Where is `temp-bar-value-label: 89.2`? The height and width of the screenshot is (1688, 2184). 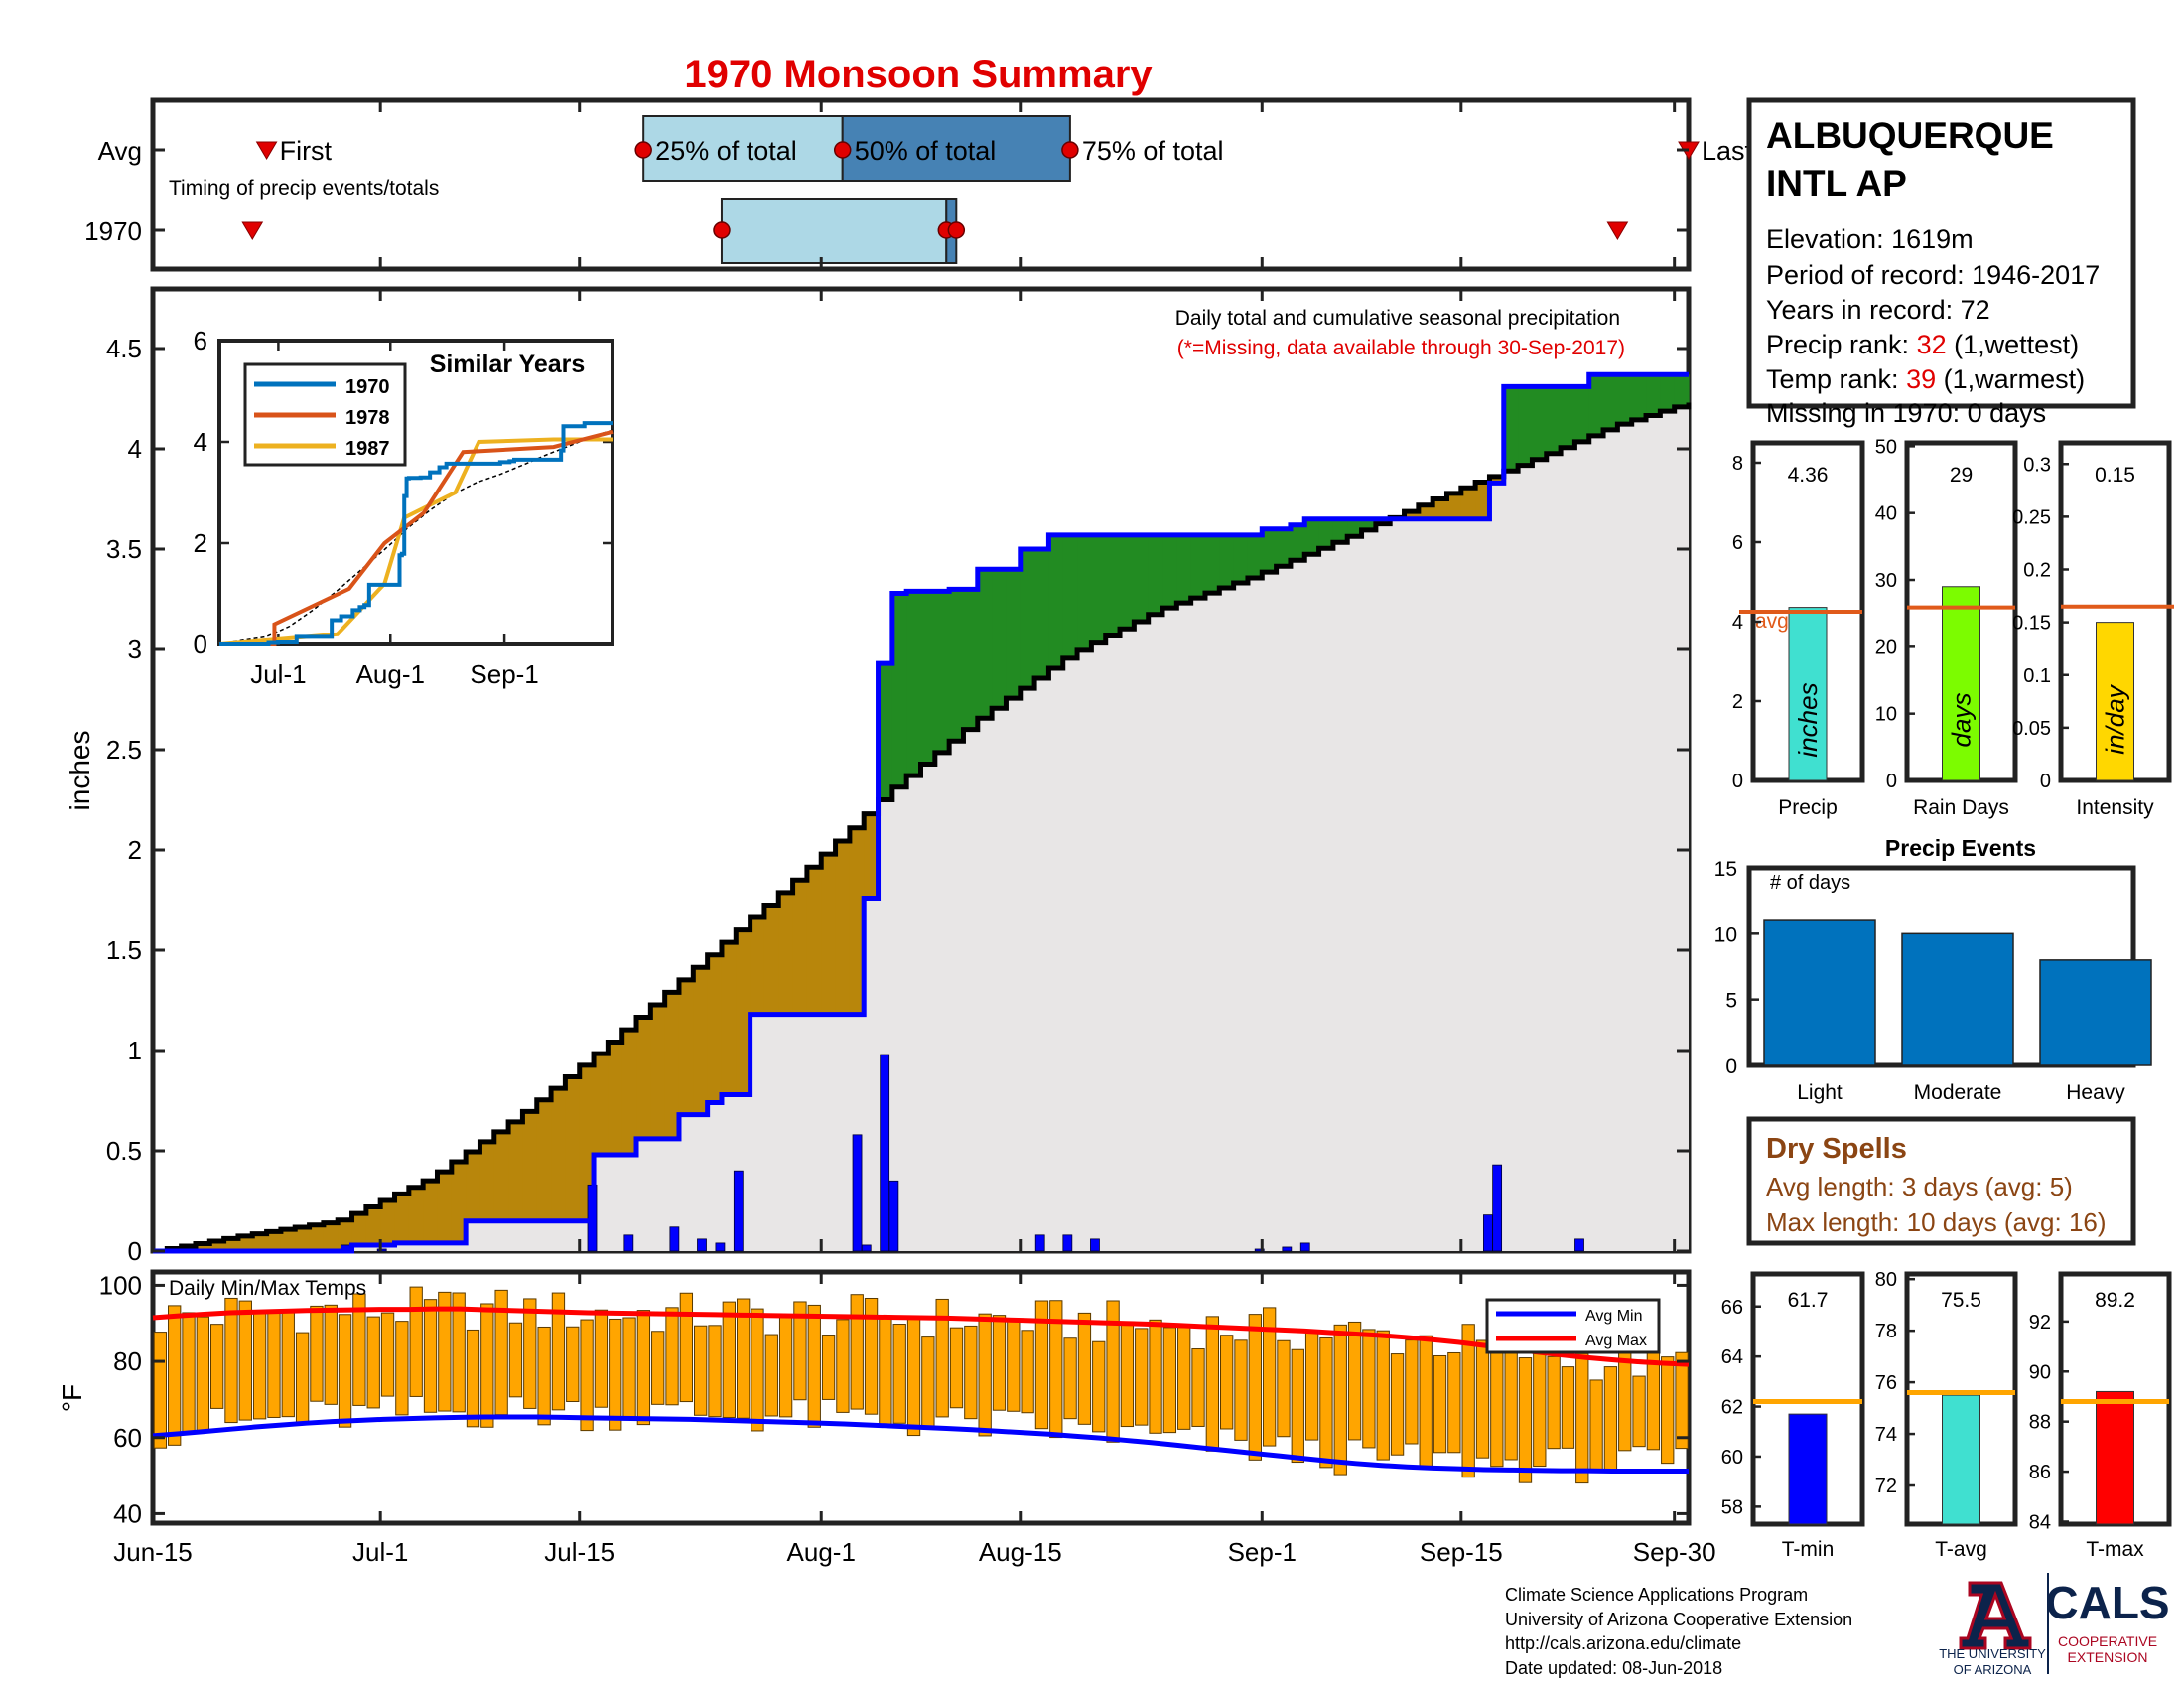
temp-bar-value-label: 89.2 is located at coordinates (2115, 1300).